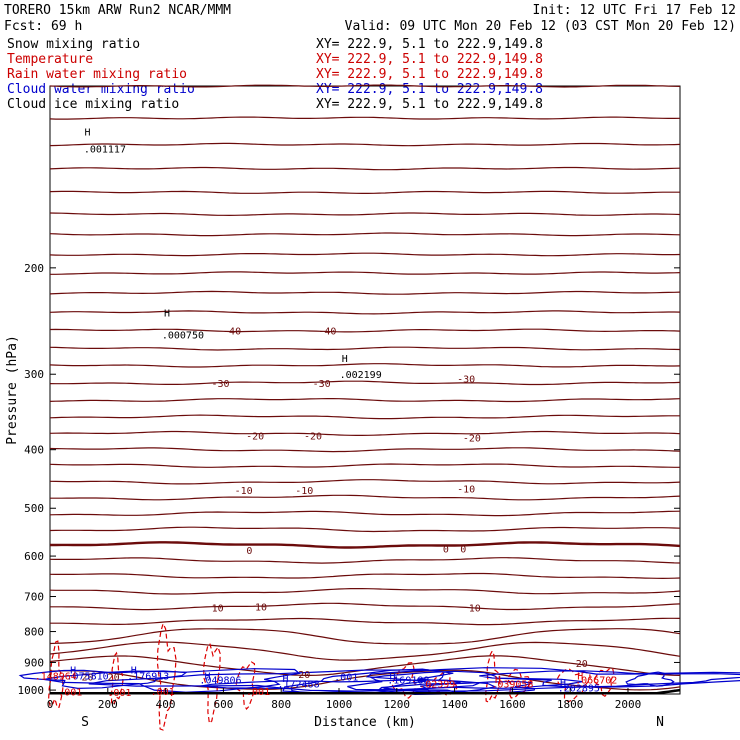  Describe the element at coordinates (304, 491) in the screenshot. I see `isotherm-label: -10` at that location.